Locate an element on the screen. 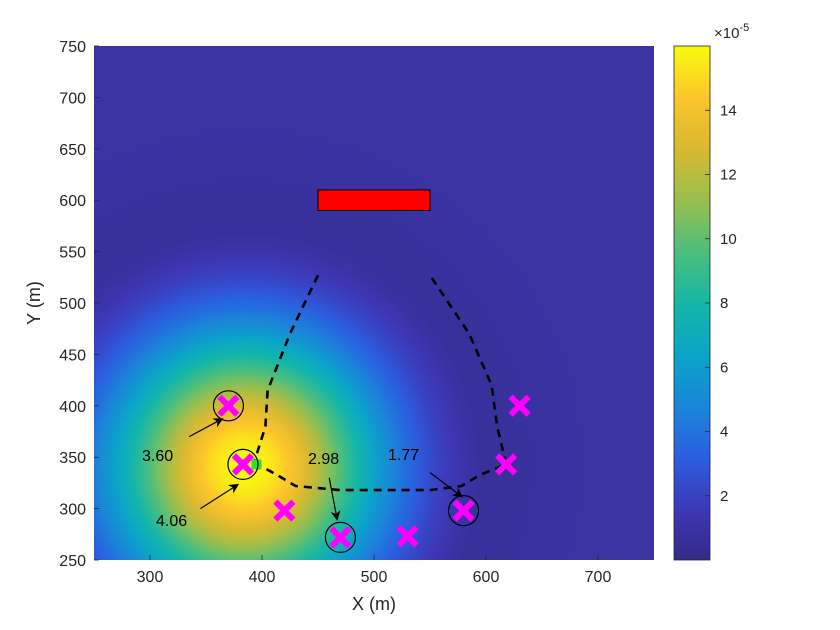  x-axis: 300 400 500 600 700 is located at coordinates (374, 570).